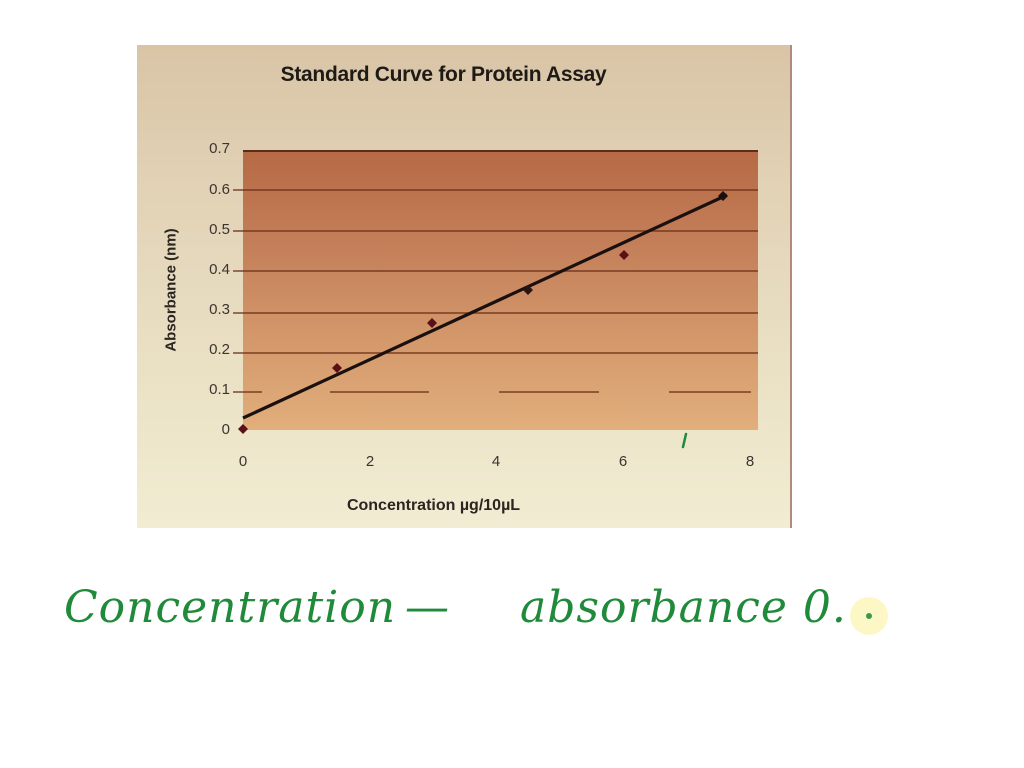 This screenshot has width=1024, height=768. I want to click on chart-title: Standard Curve for Protein Assay, so click(443, 74).